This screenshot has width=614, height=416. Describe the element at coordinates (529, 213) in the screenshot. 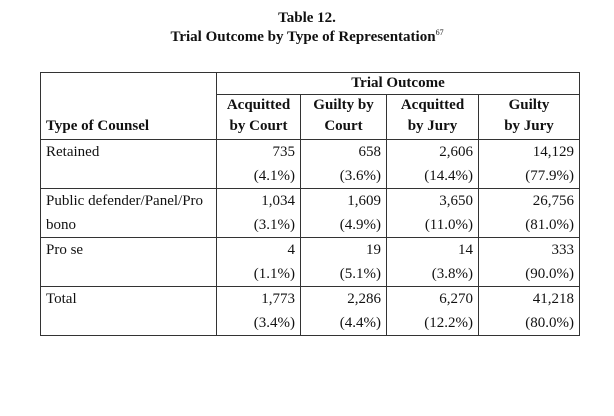

I see `cell-guilty-jury: 26,756 (81.0%)` at that location.